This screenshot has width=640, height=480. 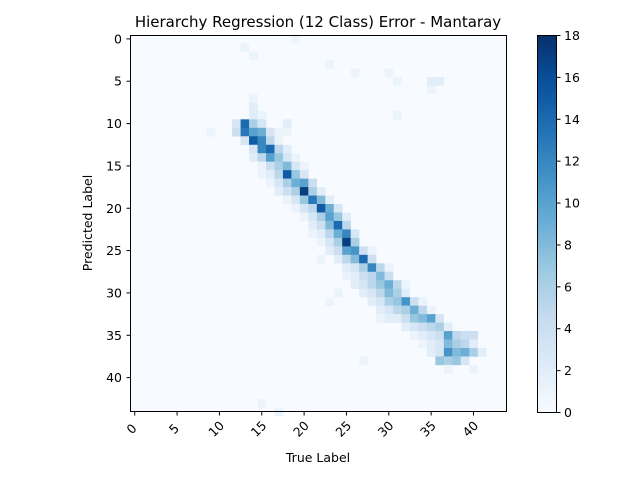 I want to click on colorbar, so click(x=547, y=224).